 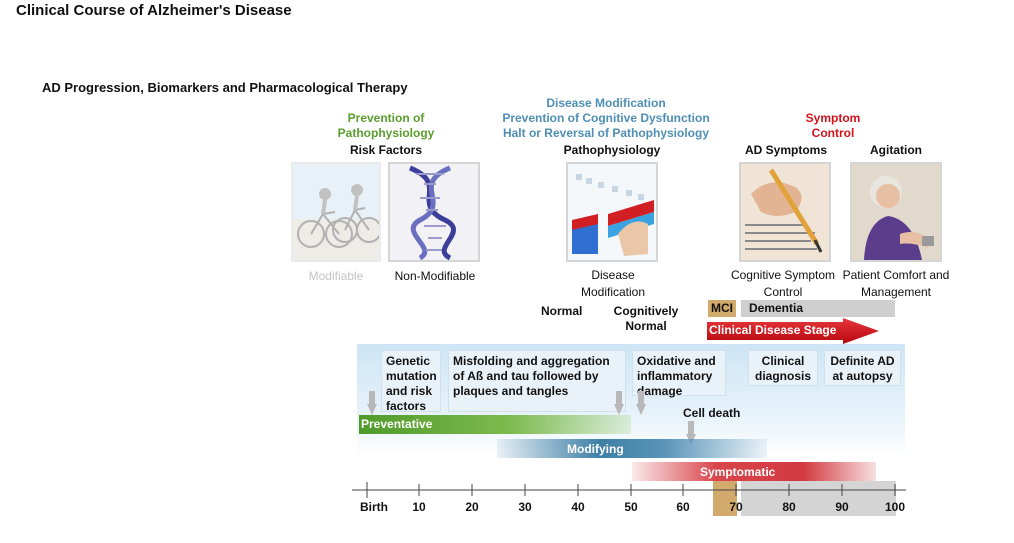 I want to click on normal-stage-label: Normal, so click(x=562, y=311).